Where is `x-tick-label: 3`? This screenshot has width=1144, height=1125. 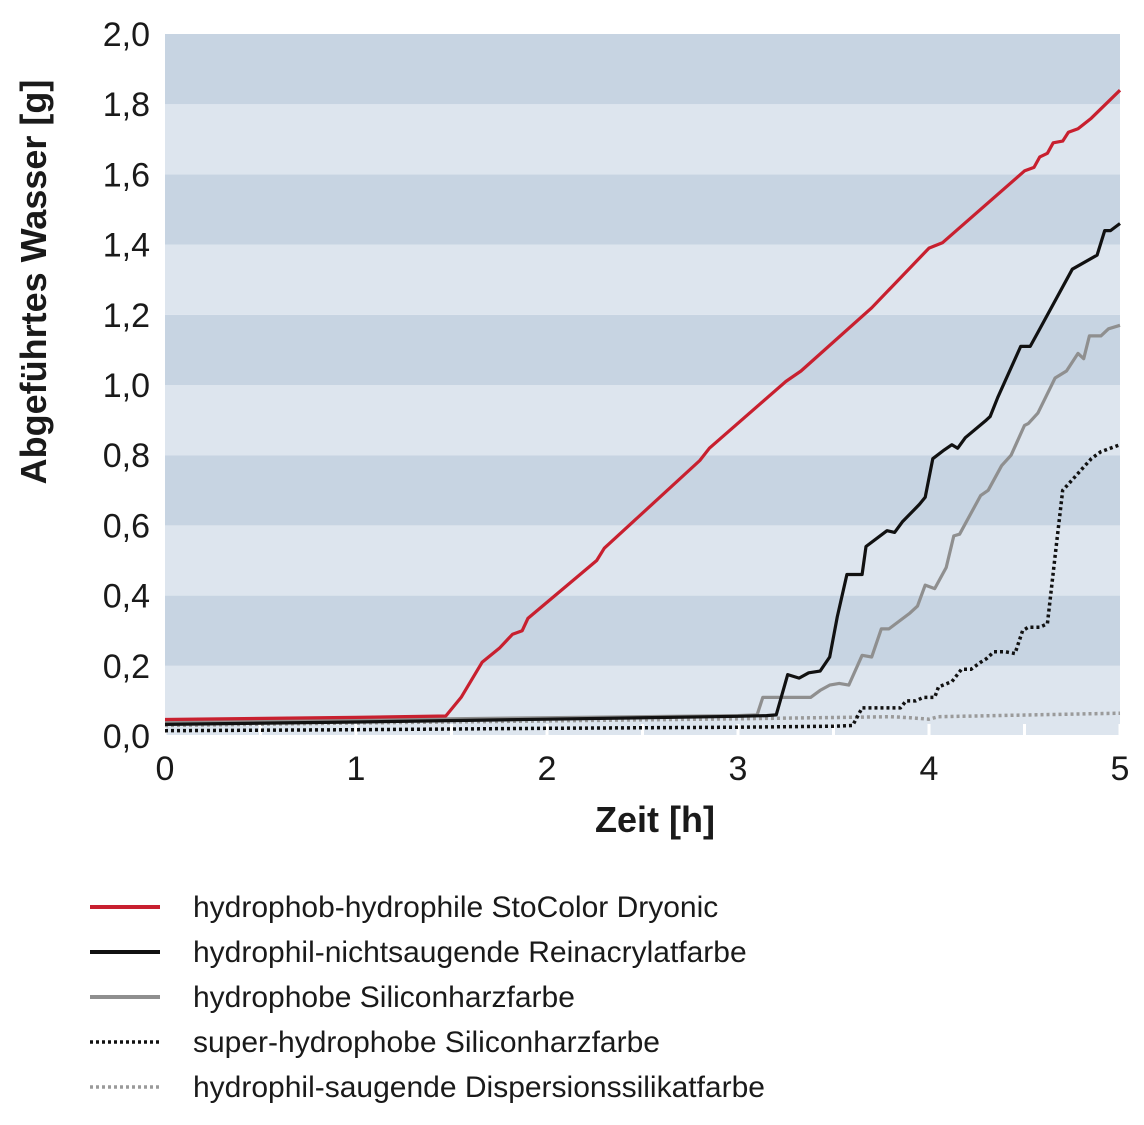 x-tick-label: 3 is located at coordinates (738, 769).